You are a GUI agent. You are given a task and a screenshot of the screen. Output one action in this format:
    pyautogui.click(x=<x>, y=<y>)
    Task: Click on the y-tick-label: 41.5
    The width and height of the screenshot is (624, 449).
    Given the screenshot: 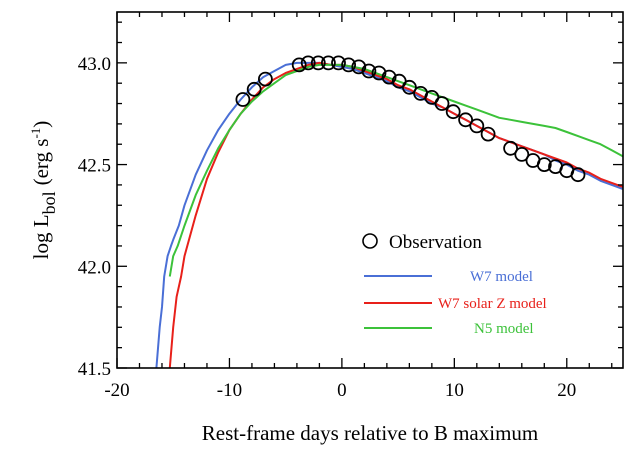 What is the action you would take?
    pyautogui.click(x=94, y=369)
    